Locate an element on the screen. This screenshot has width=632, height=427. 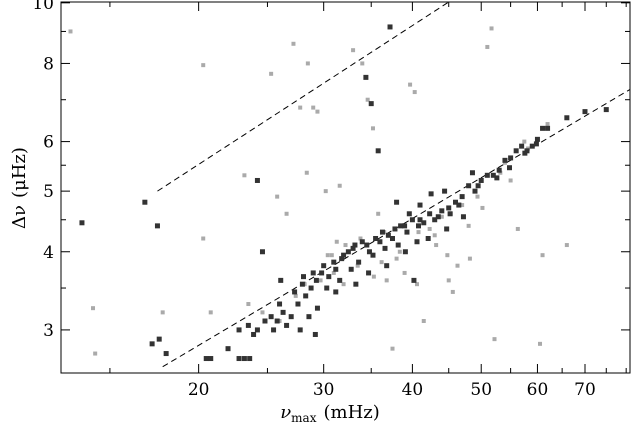
x-tick-labels: 20 30 40 50 60 70 is located at coordinates (392, 390).